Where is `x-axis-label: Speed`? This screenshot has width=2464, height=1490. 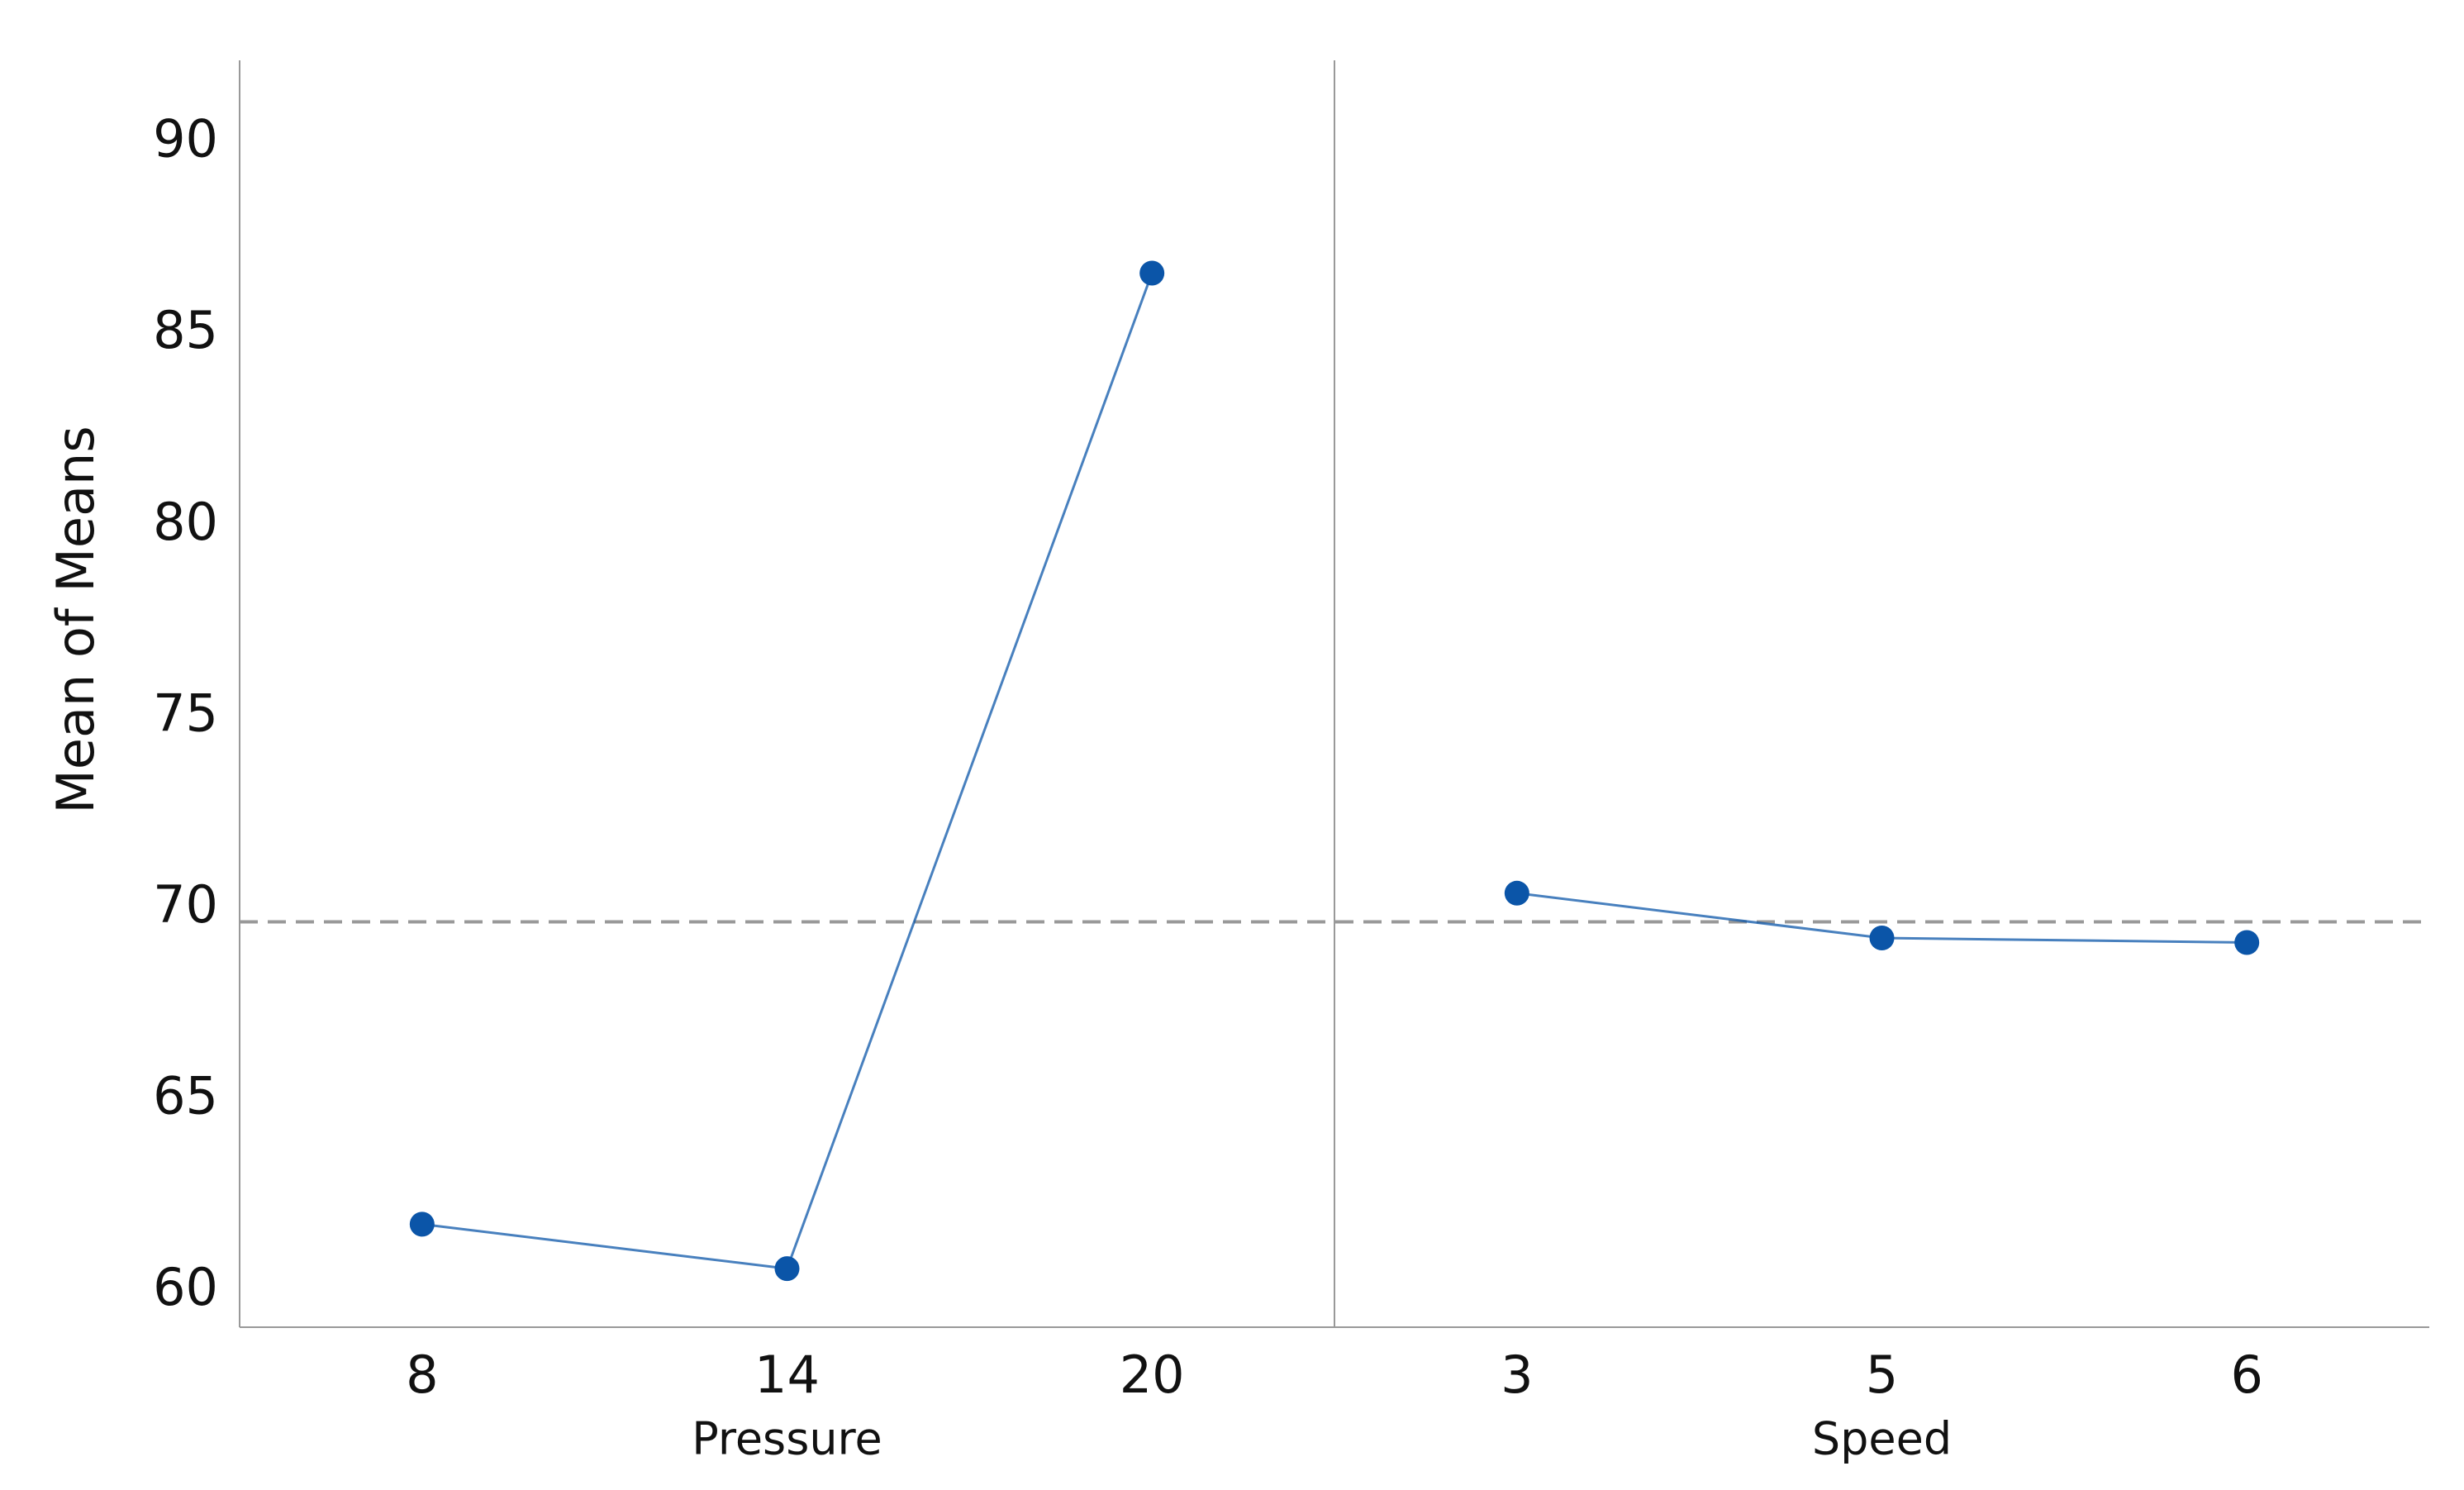 x-axis-label: Speed is located at coordinates (1882, 1439).